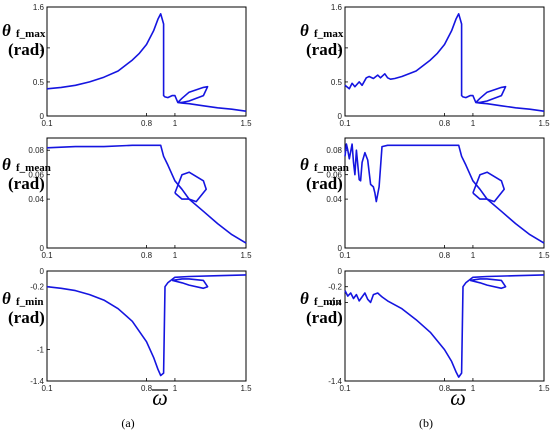 The height and width of the screenshot is (436, 550). What do you see at coordinates (41, 350) in the screenshot?
I see `y-tick-label: -1` at bounding box center [41, 350].